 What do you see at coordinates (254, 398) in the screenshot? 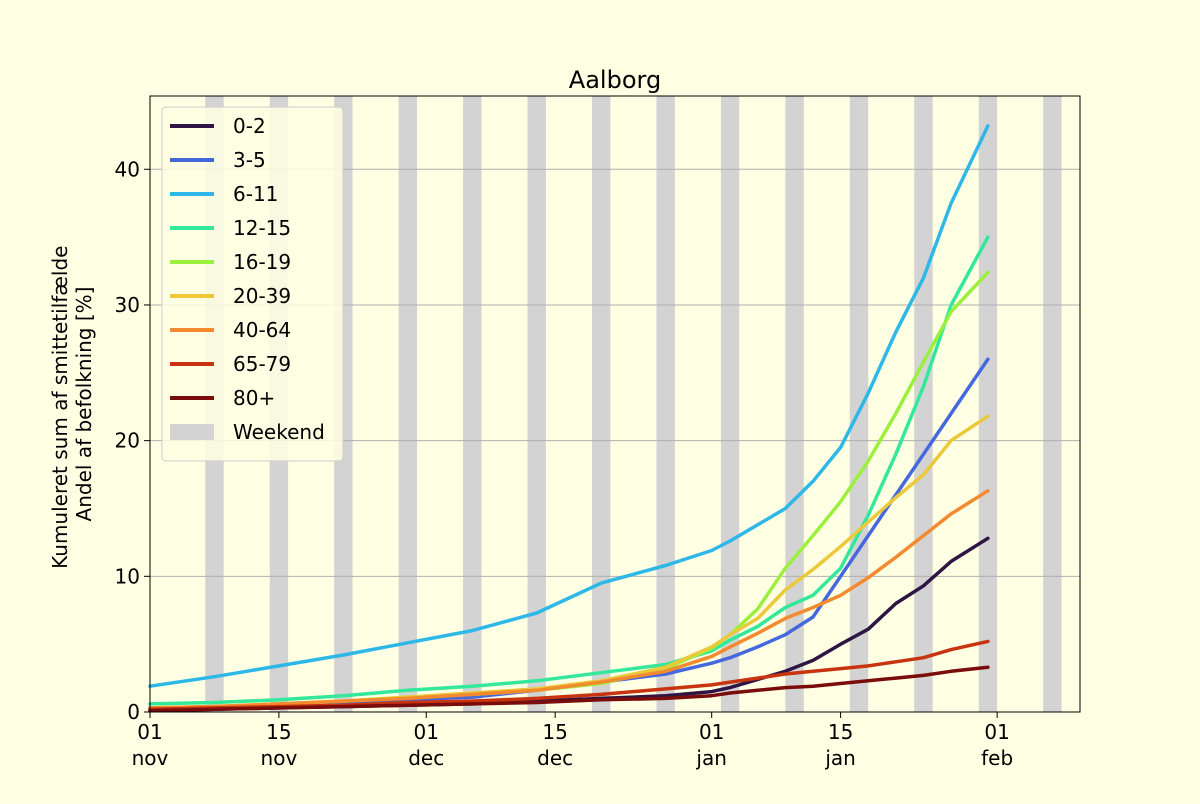
I see `legend-label: 80+` at bounding box center [254, 398].